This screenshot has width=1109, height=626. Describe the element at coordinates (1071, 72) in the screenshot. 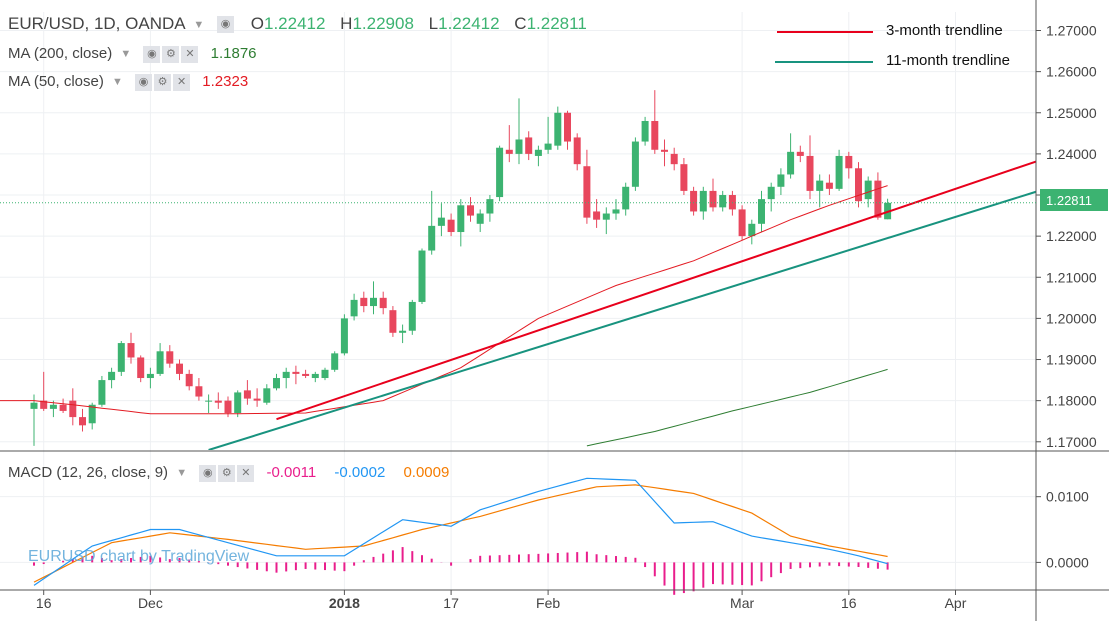

I see `price-tick-label: 1.26000` at that location.